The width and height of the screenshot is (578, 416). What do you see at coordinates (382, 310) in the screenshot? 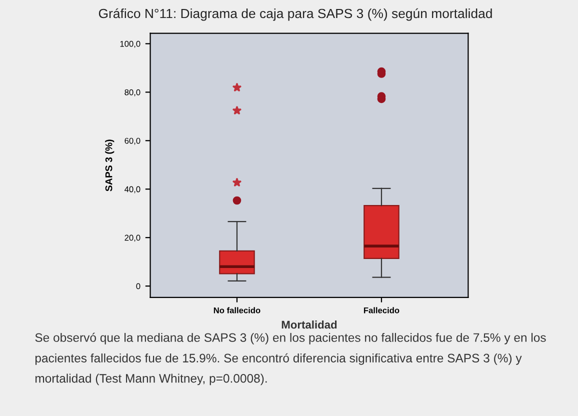
I see `x-tick-label: Fallecido` at bounding box center [382, 310].